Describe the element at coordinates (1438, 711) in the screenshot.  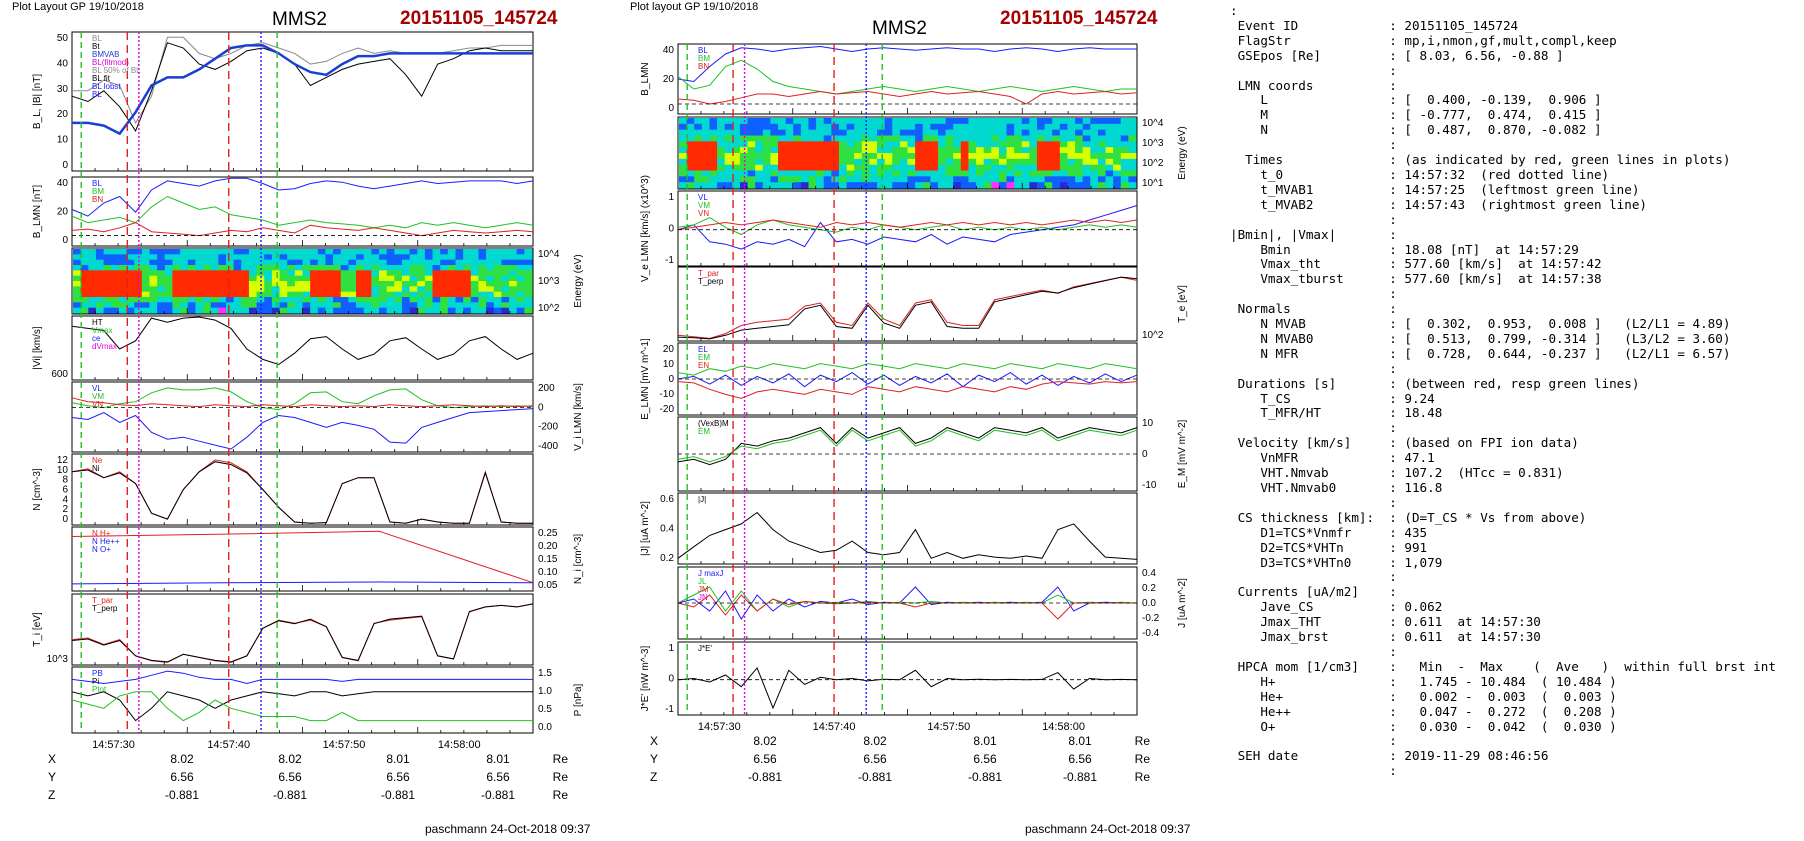
I see `info-line: He++ : 0.047 - 0.272 ( 0.208 )` at that location.